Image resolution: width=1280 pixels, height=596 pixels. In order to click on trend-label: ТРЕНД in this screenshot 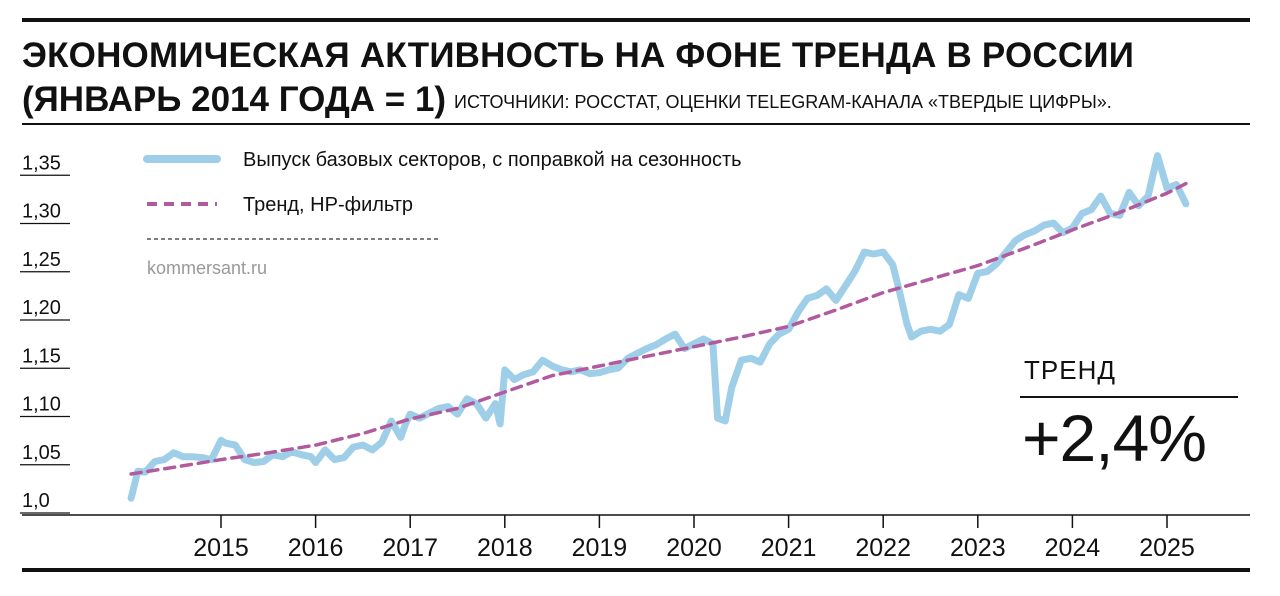, I will do `click(1070, 370)`.